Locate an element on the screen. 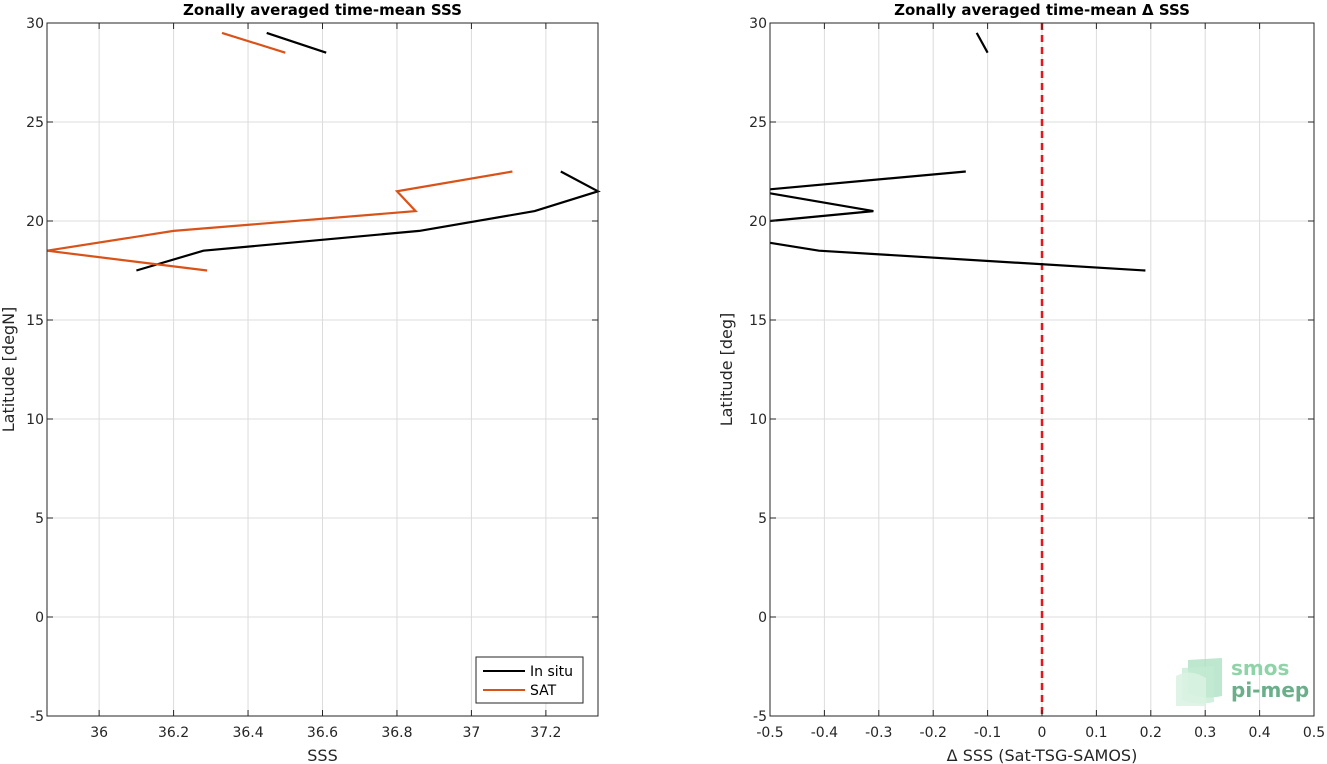 The image size is (1327, 764). logo-wave-icon is located at coordinates (1199, 682).